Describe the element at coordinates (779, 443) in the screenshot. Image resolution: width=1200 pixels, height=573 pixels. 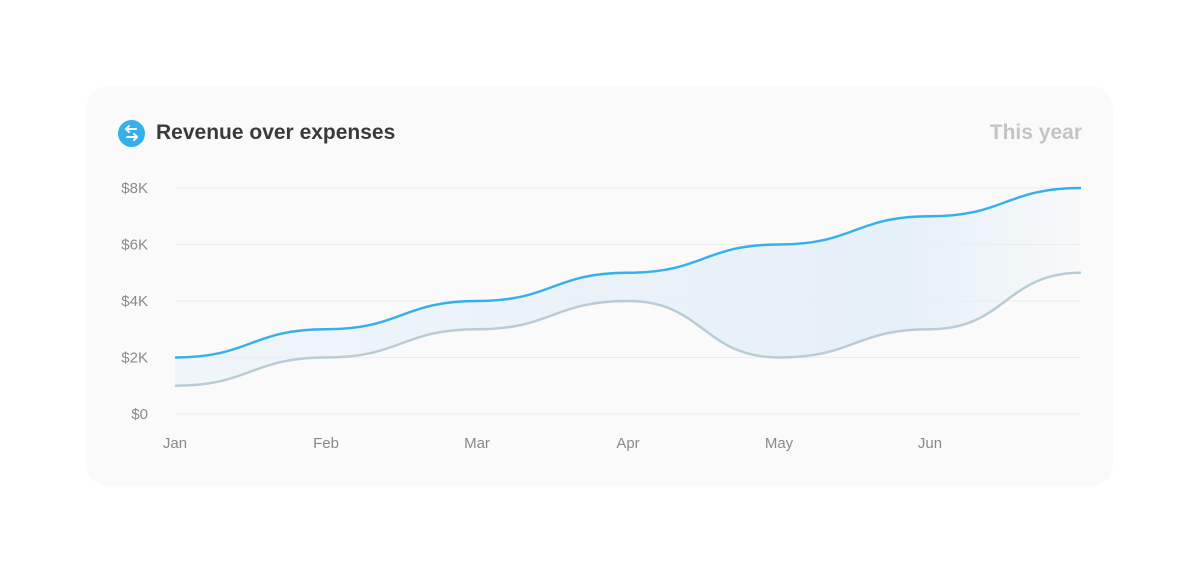
I see `x-tick-label: May` at that location.